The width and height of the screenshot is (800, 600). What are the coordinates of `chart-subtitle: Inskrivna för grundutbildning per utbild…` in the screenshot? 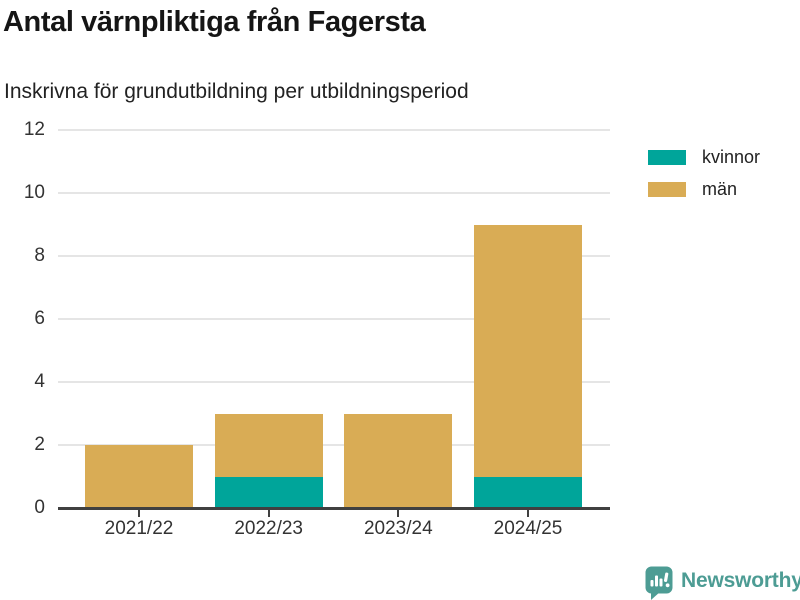 It's located at (236, 91).